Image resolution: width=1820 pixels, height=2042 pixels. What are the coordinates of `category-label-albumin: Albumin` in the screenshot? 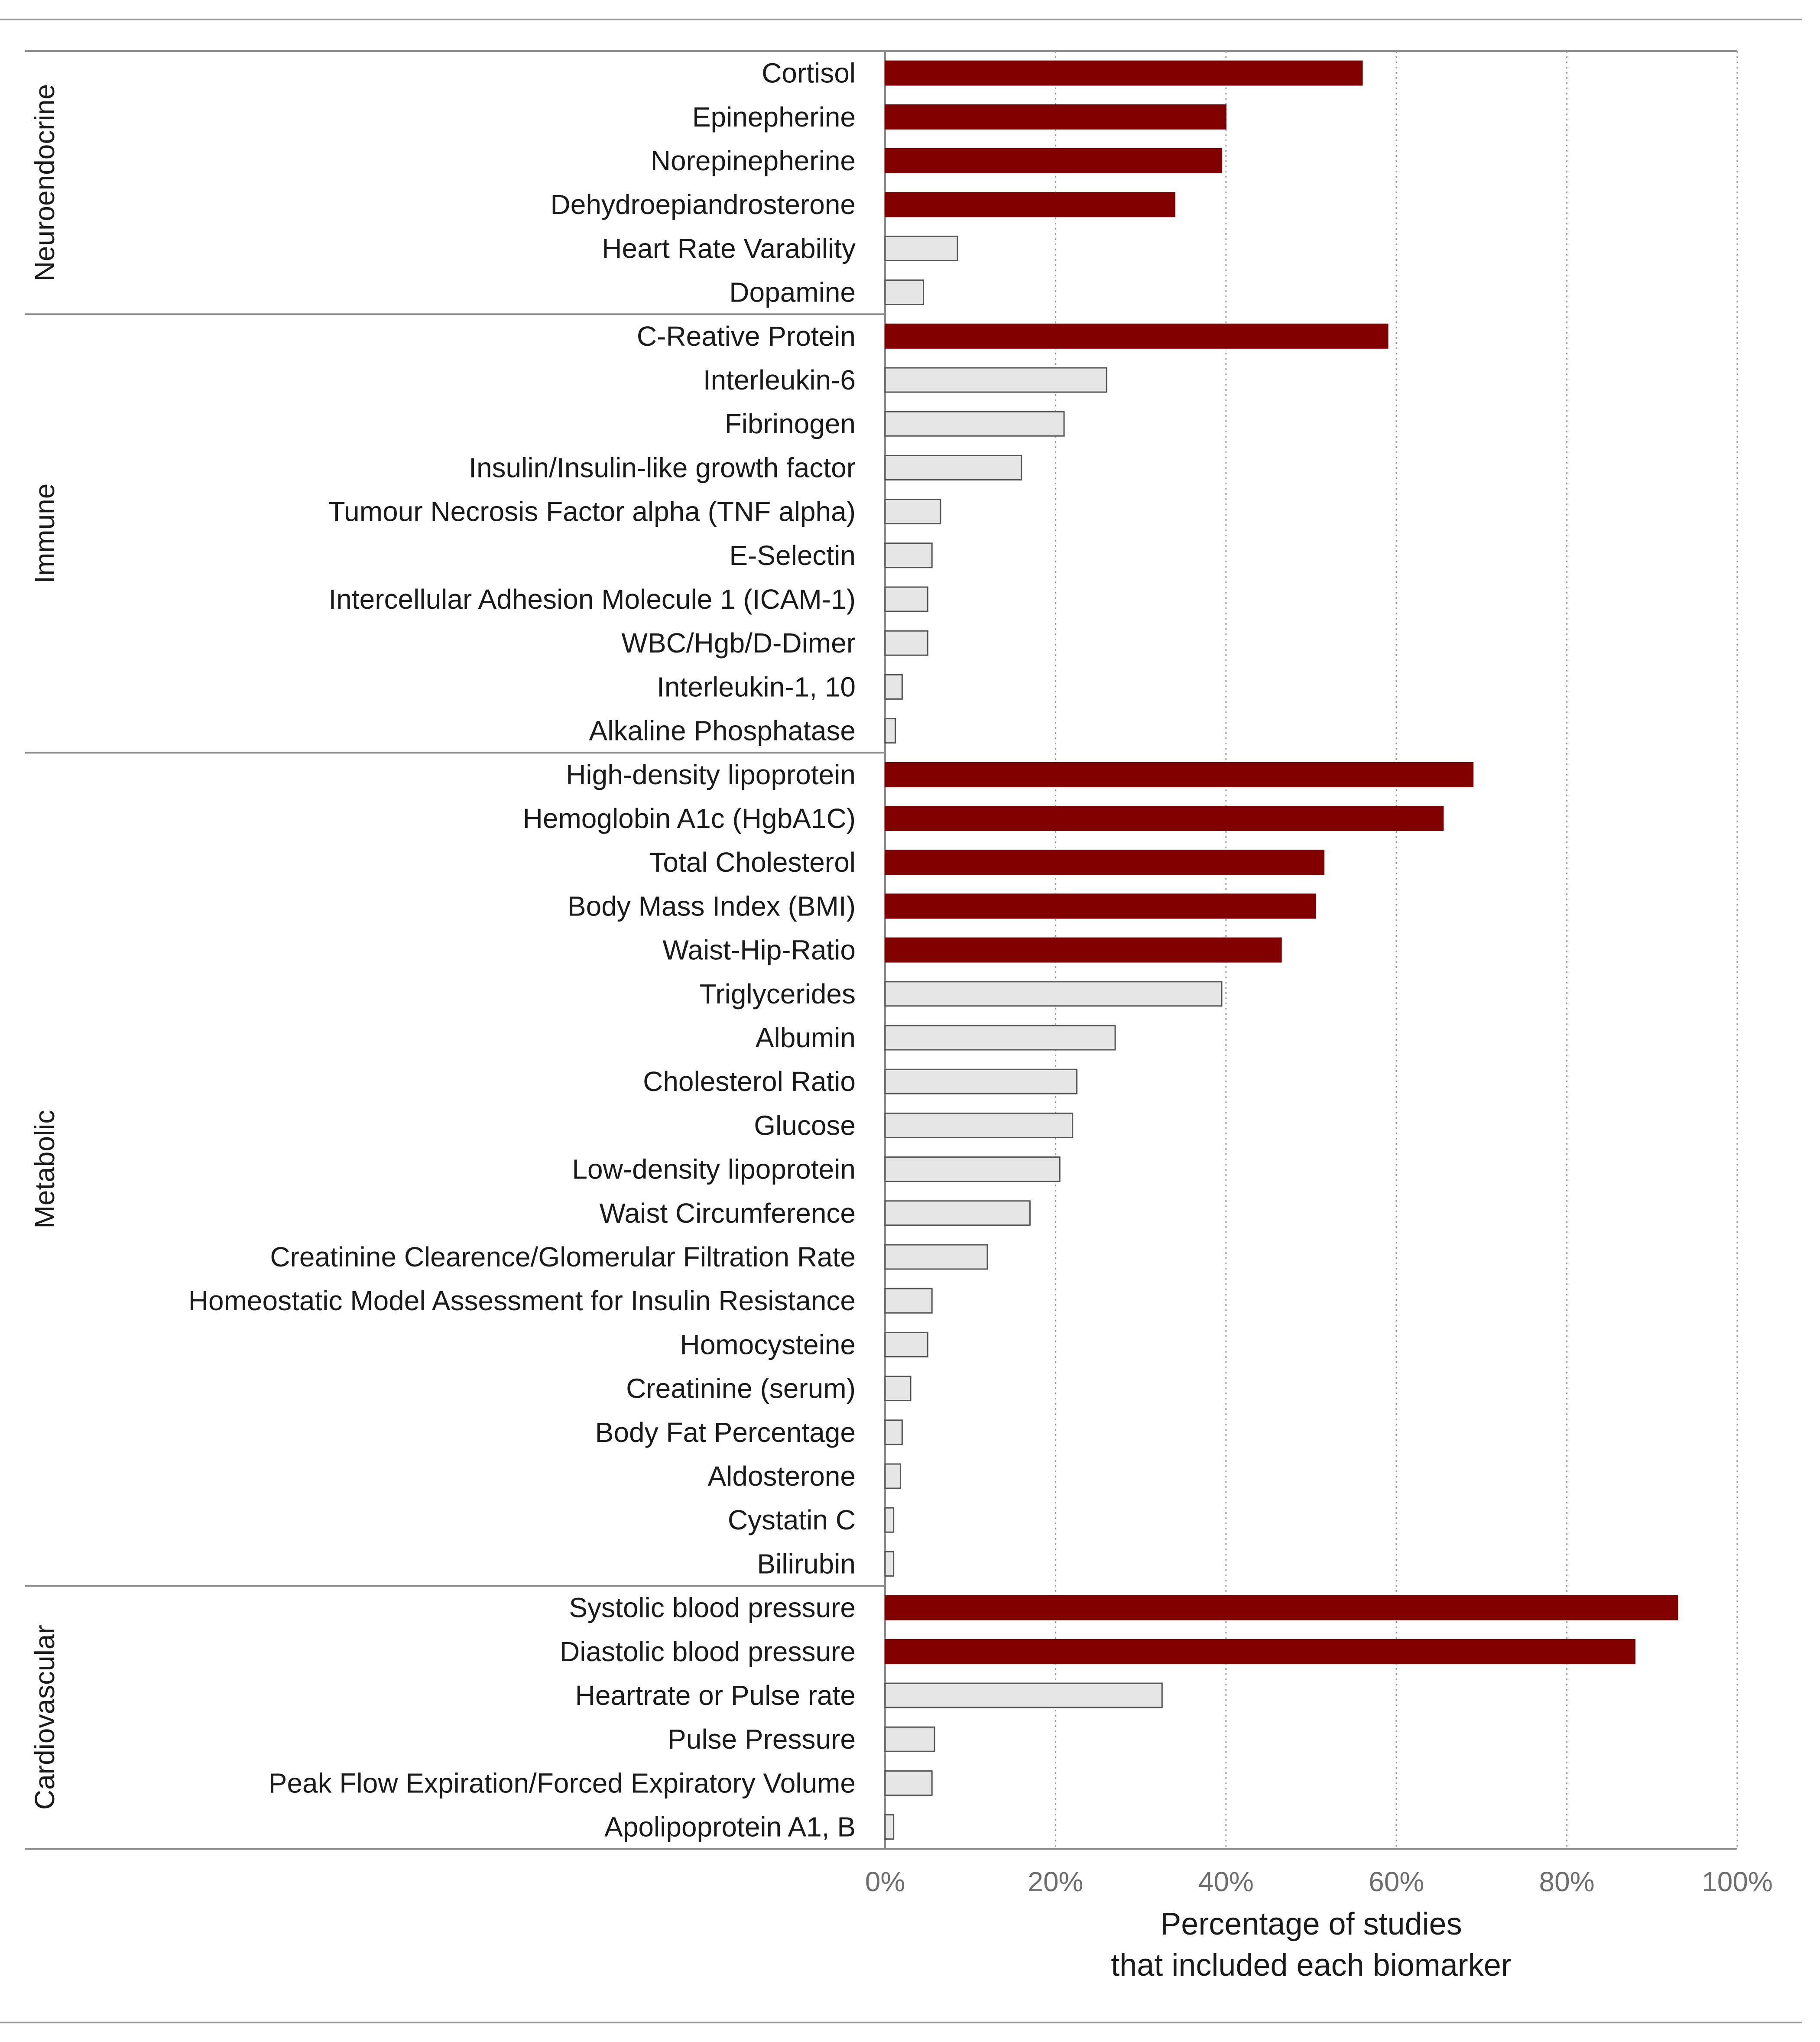 It's located at (806, 1037).